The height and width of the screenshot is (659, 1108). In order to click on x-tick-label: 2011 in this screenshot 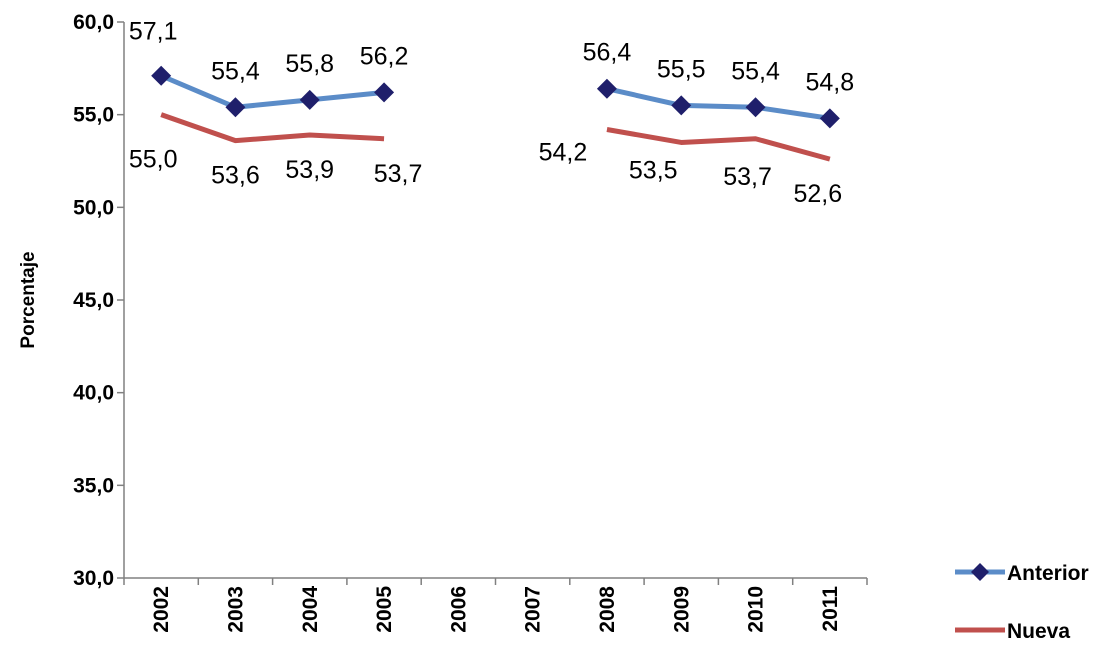, I will do `click(830, 609)`.